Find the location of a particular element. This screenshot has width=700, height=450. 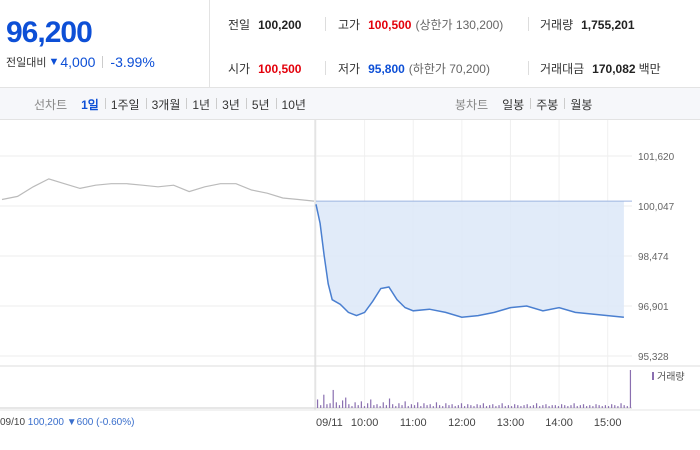

tab-5-years: 5년 is located at coordinates (260, 104).